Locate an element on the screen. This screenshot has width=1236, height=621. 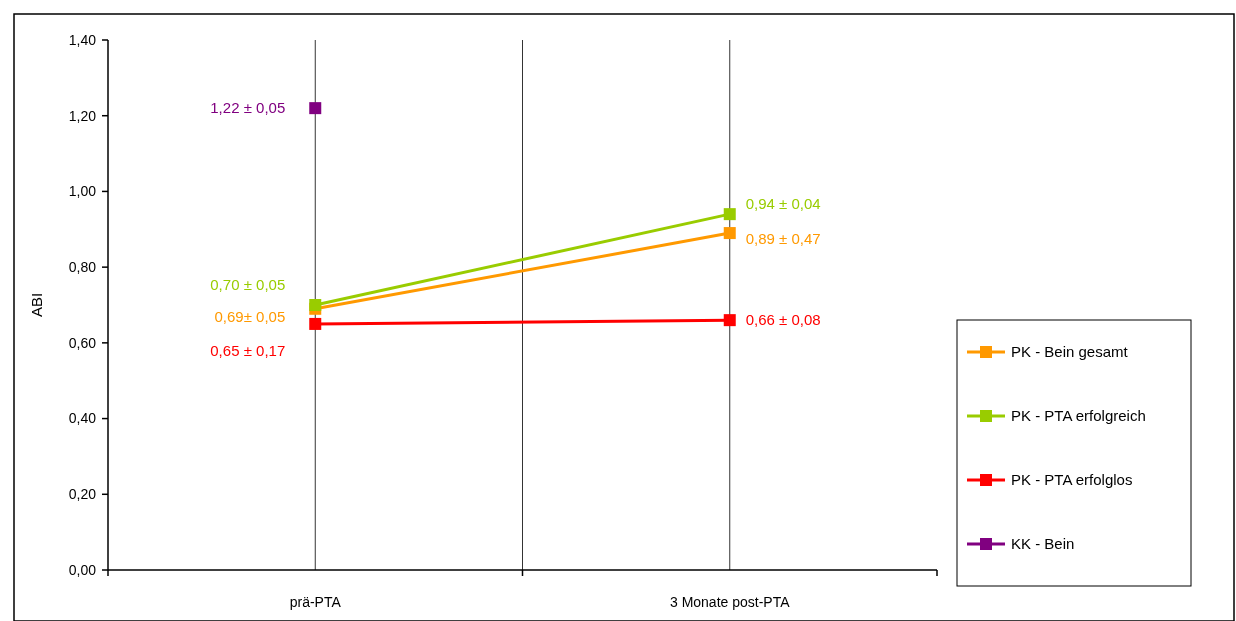
data-label: 0,70 ± 0,05 is located at coordinates (248, 285).